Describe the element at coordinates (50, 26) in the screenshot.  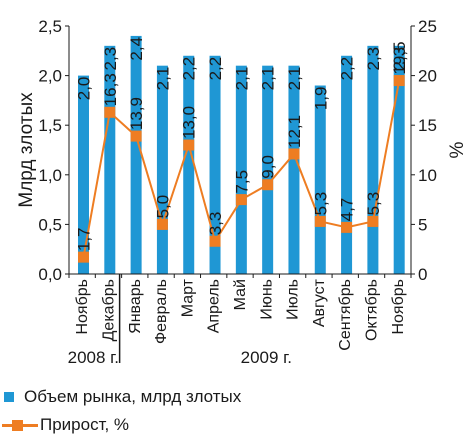
I see `y-tick-label: 2,5` at that location.